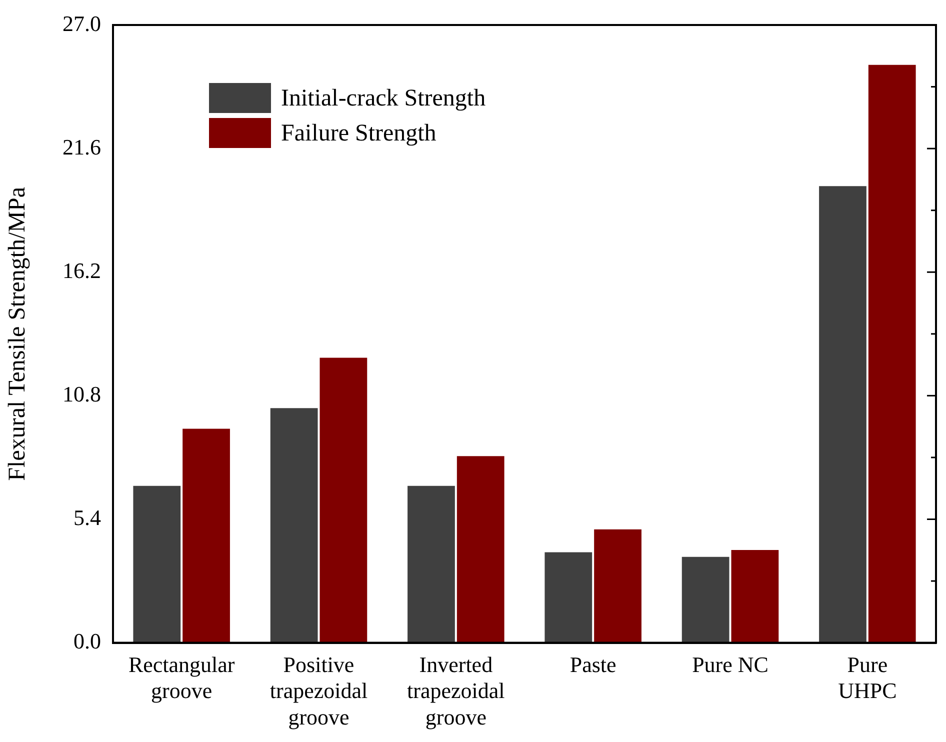  Describe the element at coordinates (182, 678) in the screenshot. I see `x-tick-label: Rectangular groove` at that location.